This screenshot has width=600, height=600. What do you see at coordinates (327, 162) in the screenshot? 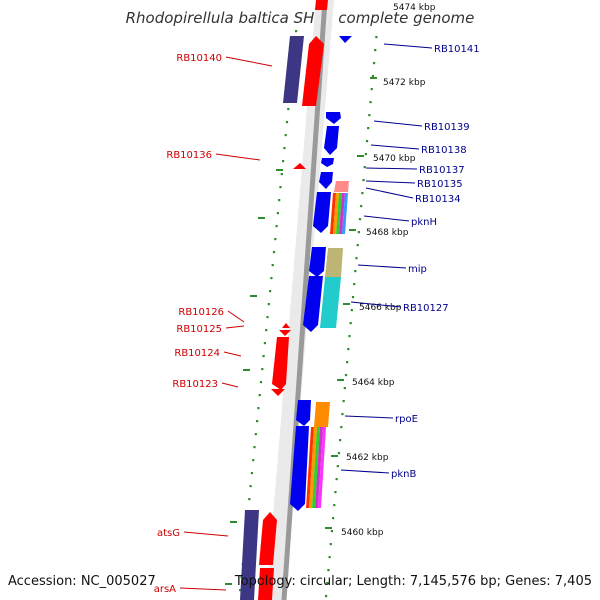
I see `gene-rb10137` at bounding box center [327, 162].